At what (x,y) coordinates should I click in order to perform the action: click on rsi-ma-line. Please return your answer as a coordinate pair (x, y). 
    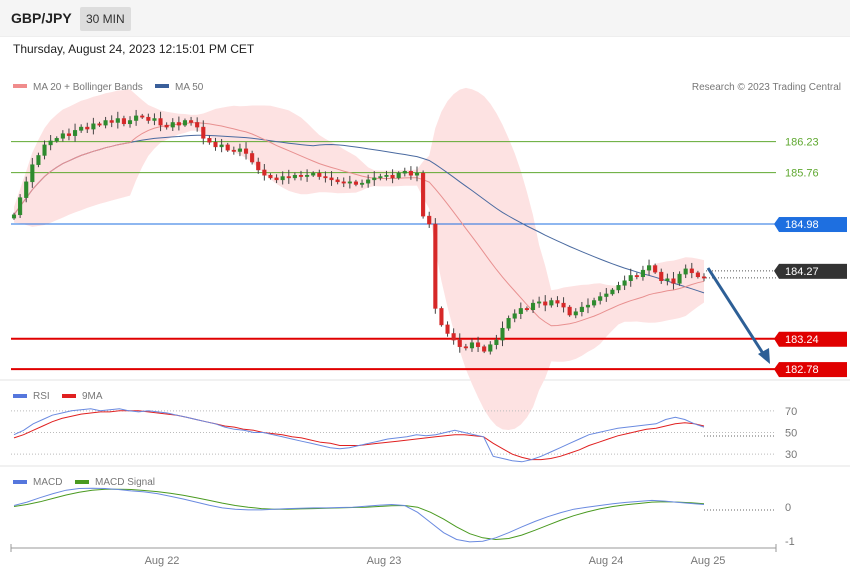
    Looking at the image, I should click on (359, 435).